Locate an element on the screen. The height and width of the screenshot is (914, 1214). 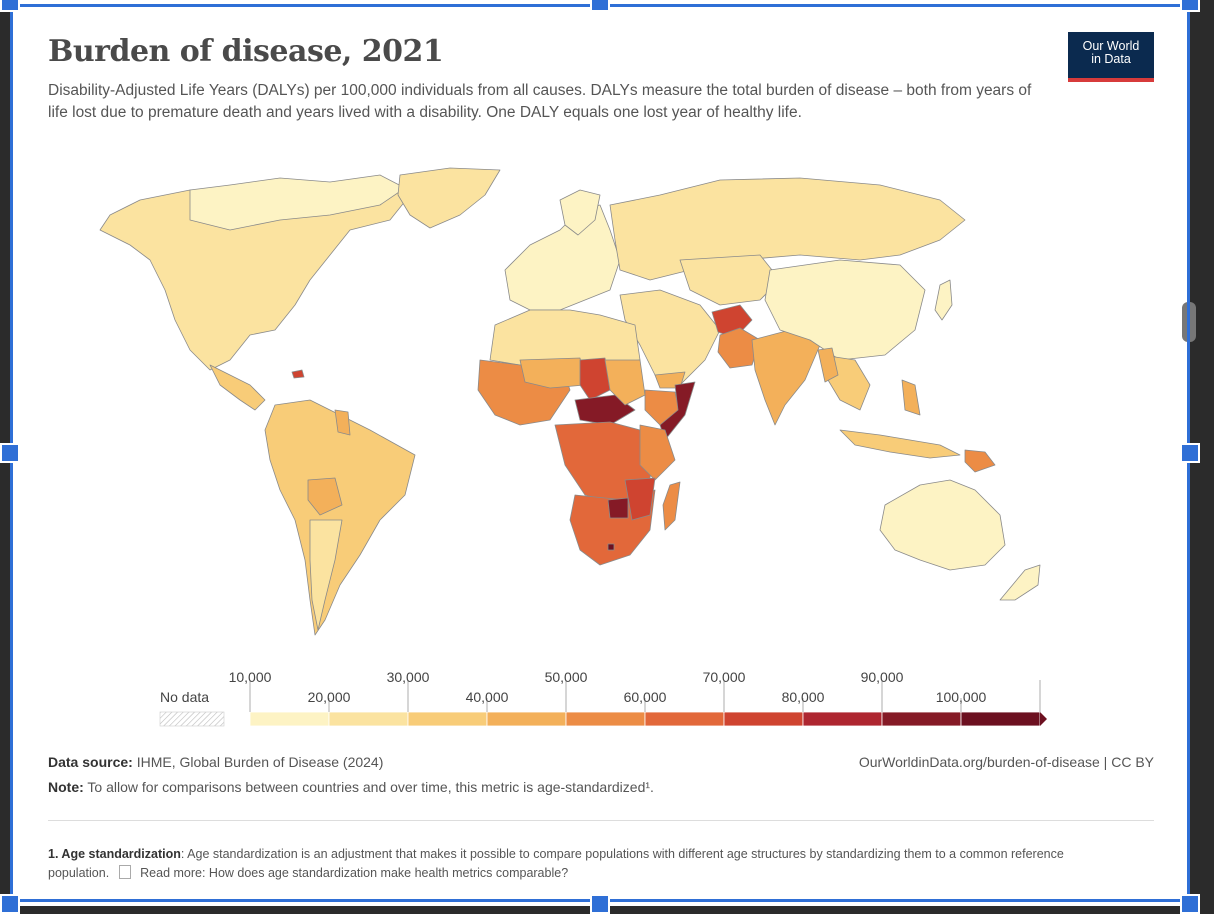
region-india is located at coordinates (786, 377).